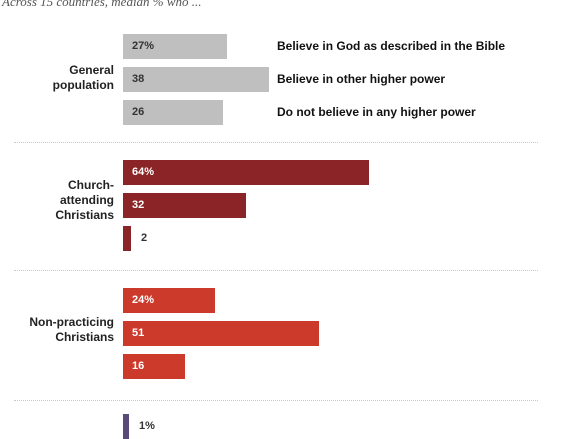 Image resolution: width=564 pixels, height=439 pixels. Describe the element at coordinates (59, 200) in the screenshot. I see `group-label-2: Church-attending Christians` at that location.